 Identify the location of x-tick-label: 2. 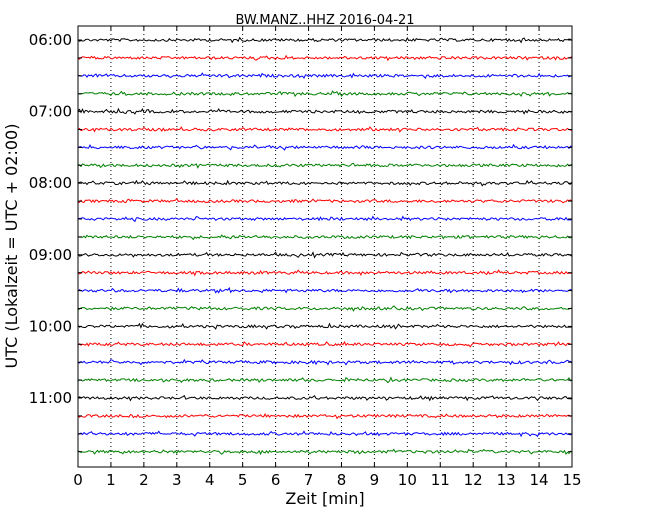
(144, 480).